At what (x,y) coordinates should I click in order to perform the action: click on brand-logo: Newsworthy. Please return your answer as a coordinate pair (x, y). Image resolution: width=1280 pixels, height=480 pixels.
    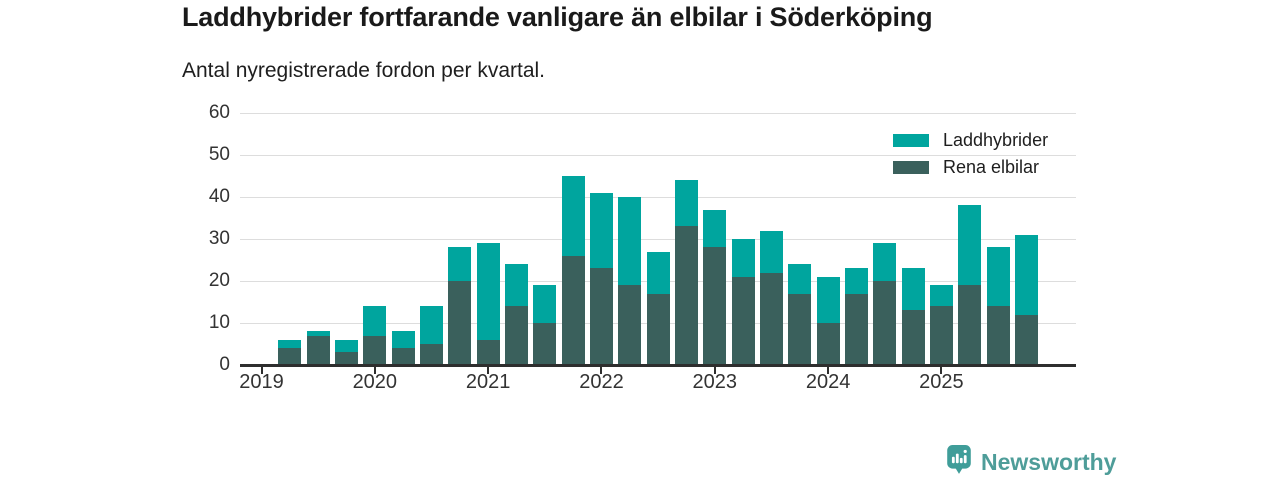
    Looking at the image, I should click on (1031, 462).